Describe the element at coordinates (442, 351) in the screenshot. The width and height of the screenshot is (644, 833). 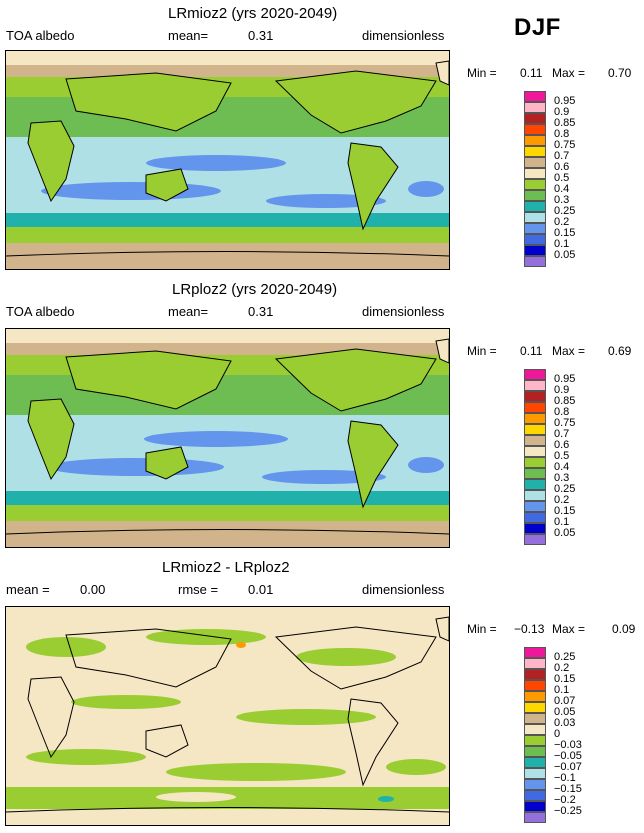
I see `greenland-coast` at that location.